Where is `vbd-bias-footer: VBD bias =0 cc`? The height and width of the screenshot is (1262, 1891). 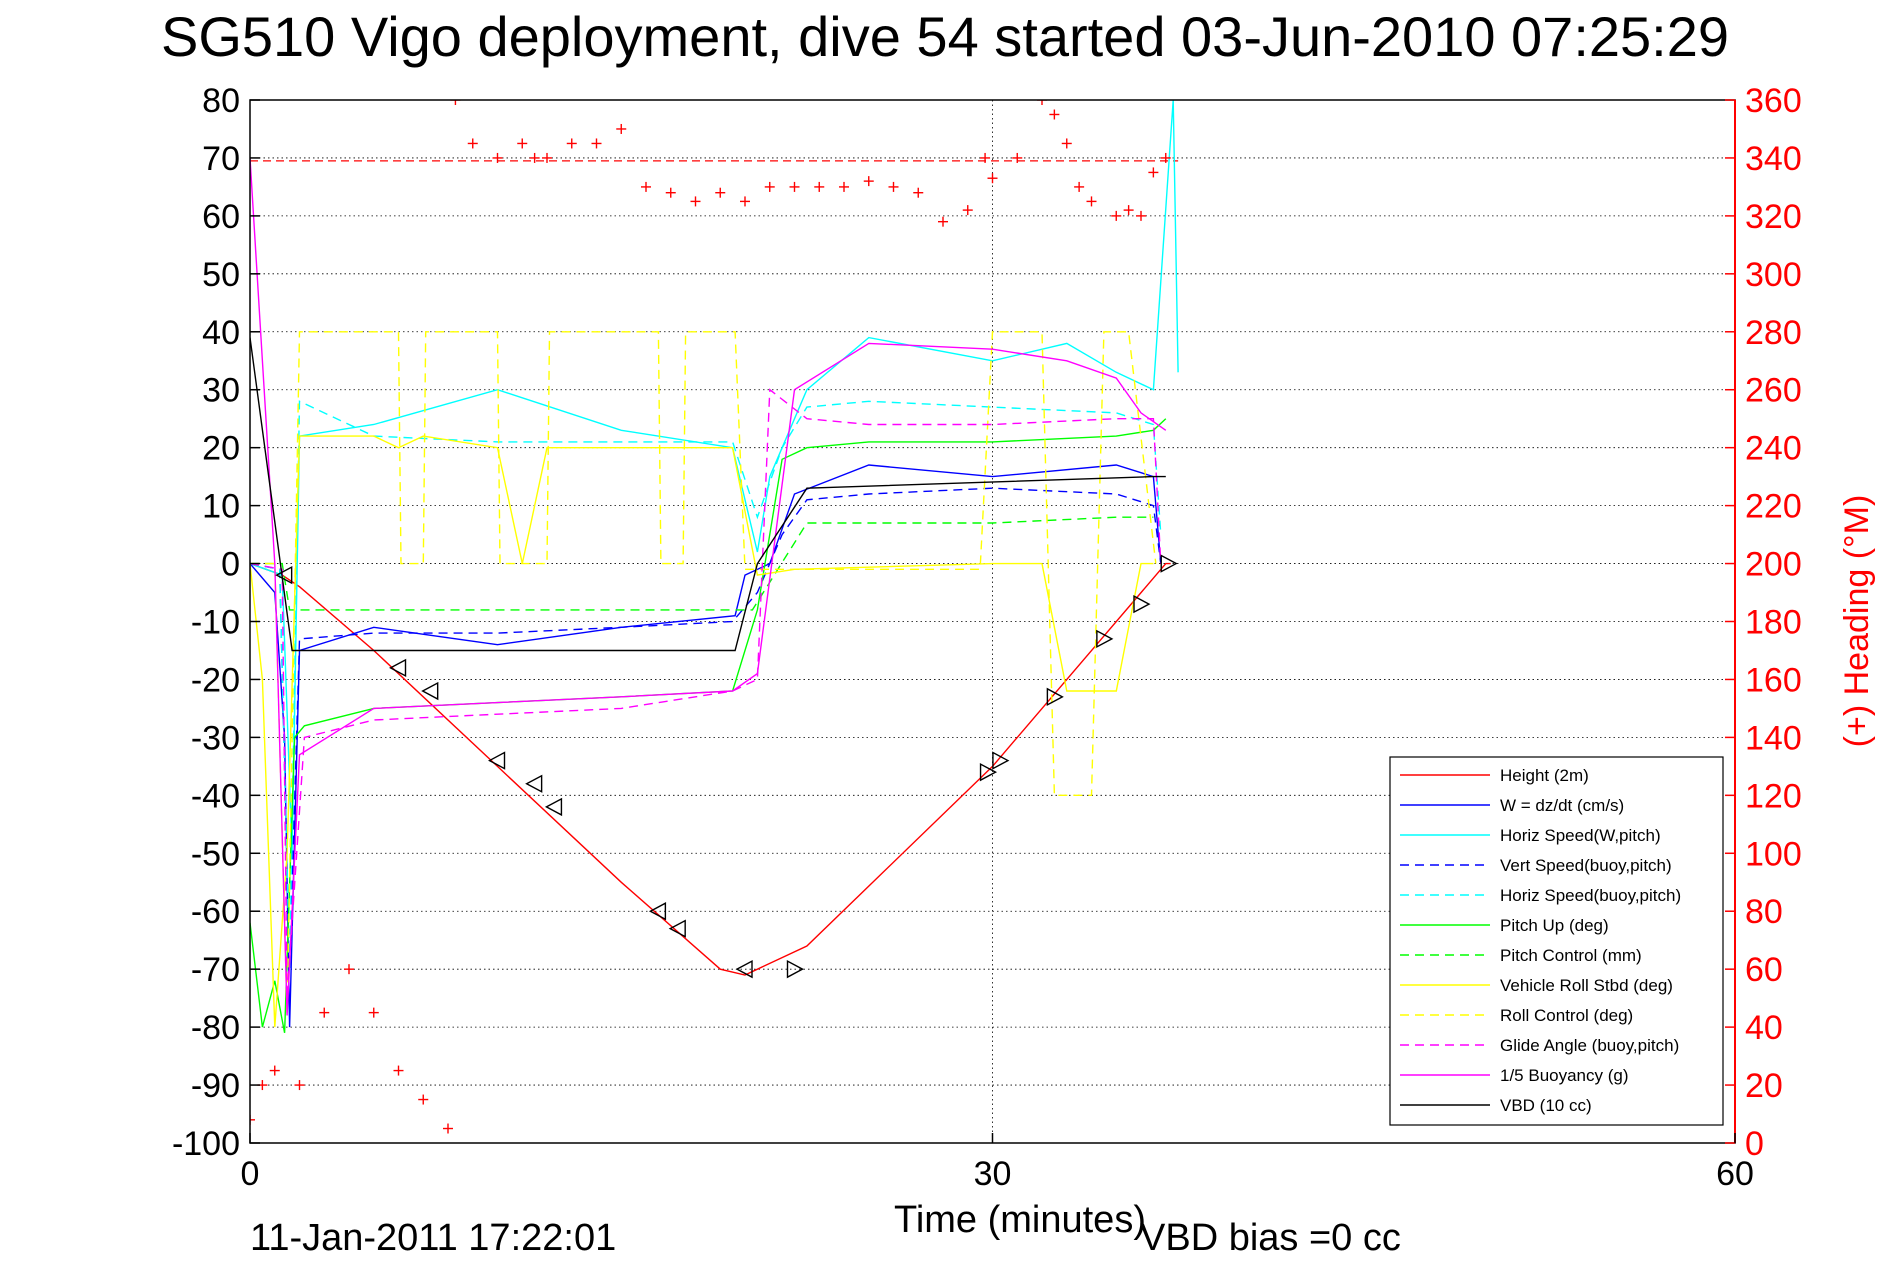
vbd-bias-footer: VBD bias =0 cc is located at coordinates (1270, 1238).